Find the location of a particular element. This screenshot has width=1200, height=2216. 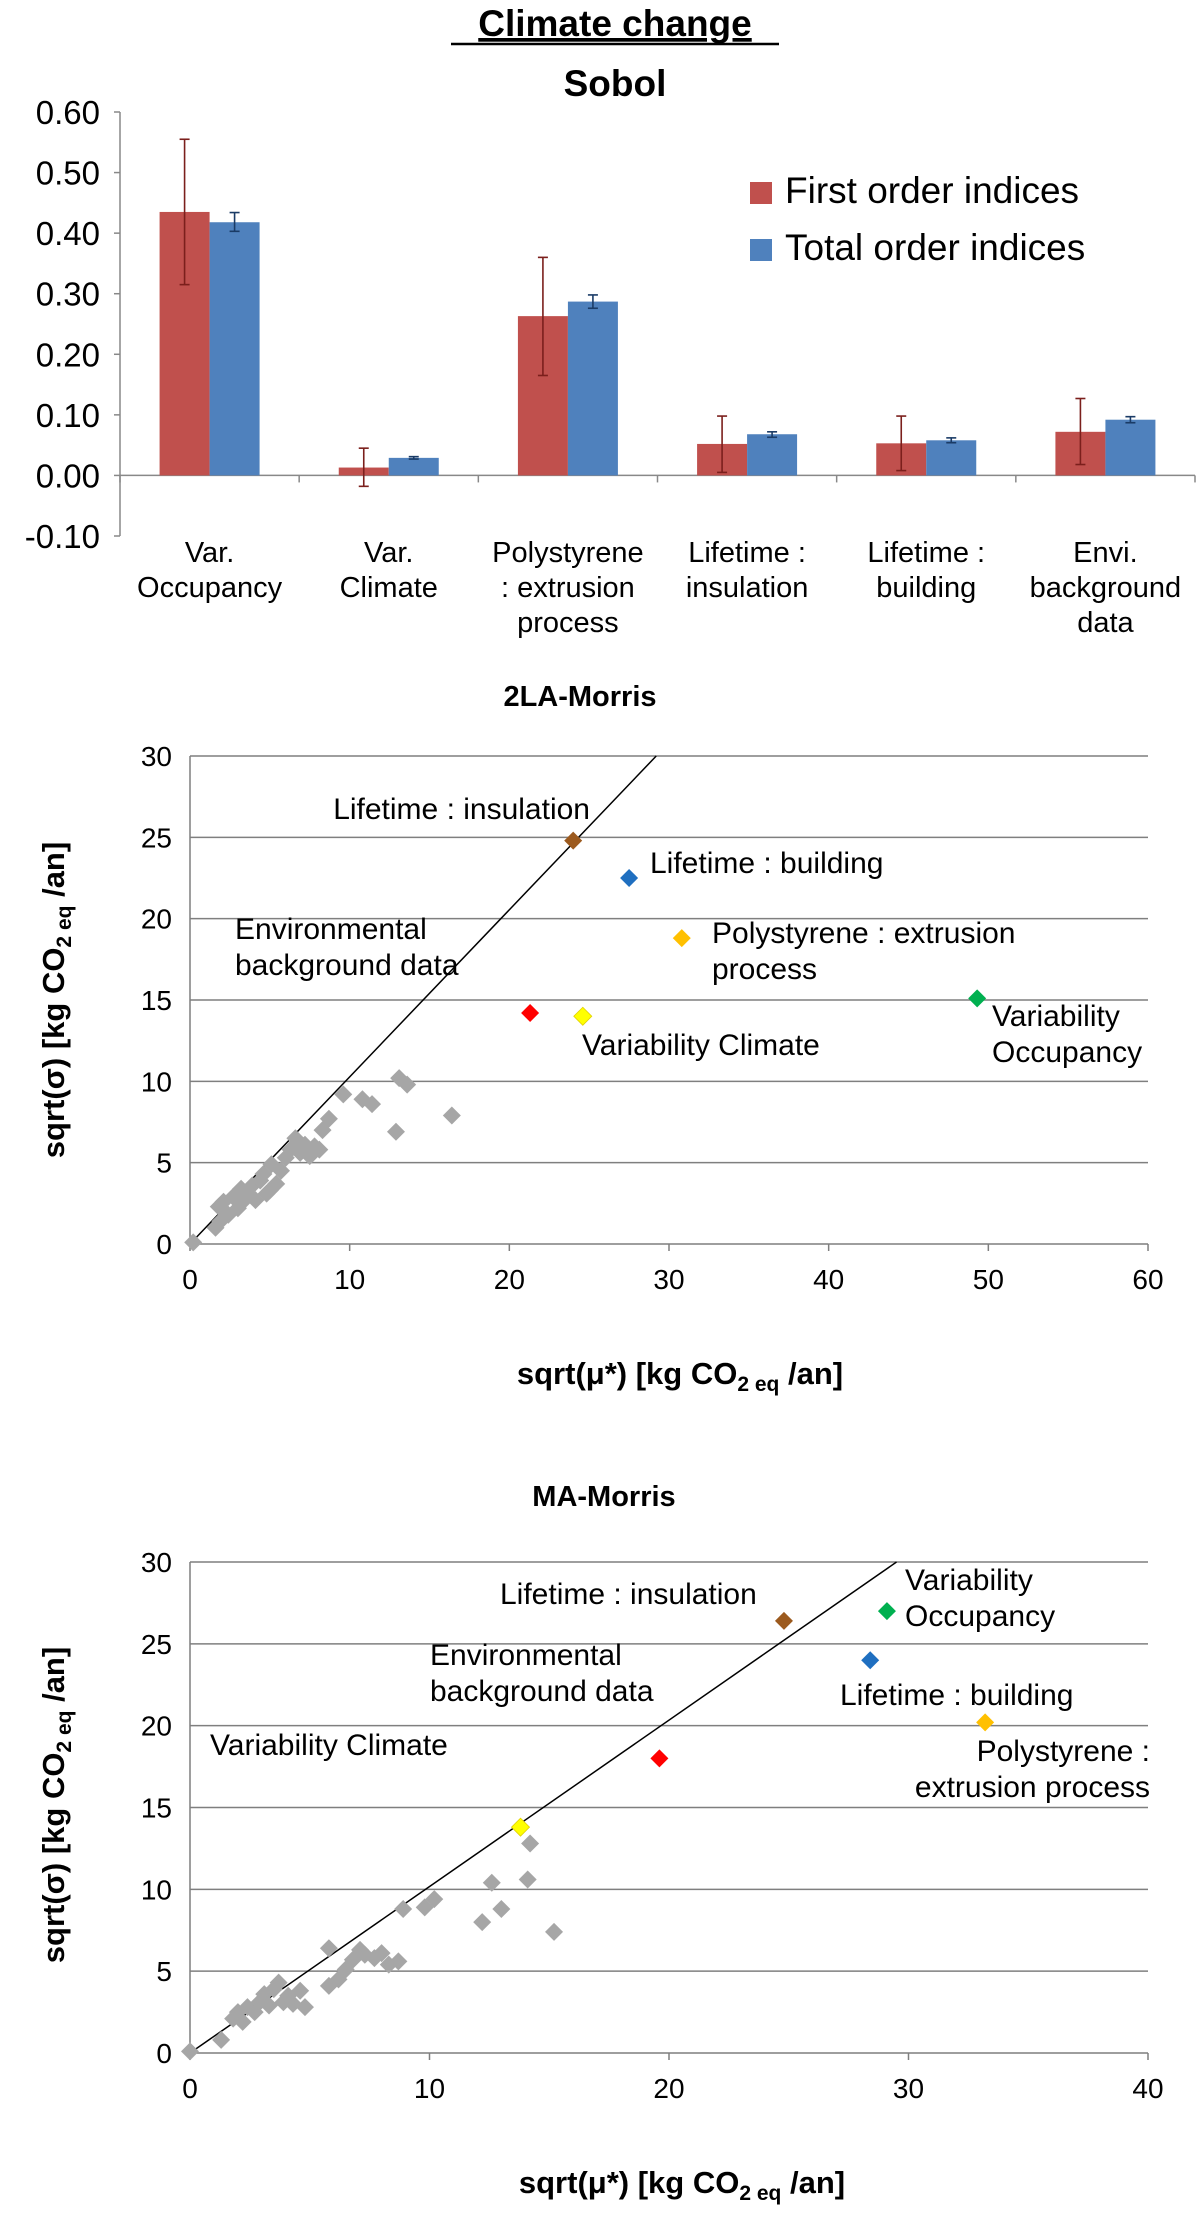

x-tick-label: 40 is located at coordinates (1147, 2088).